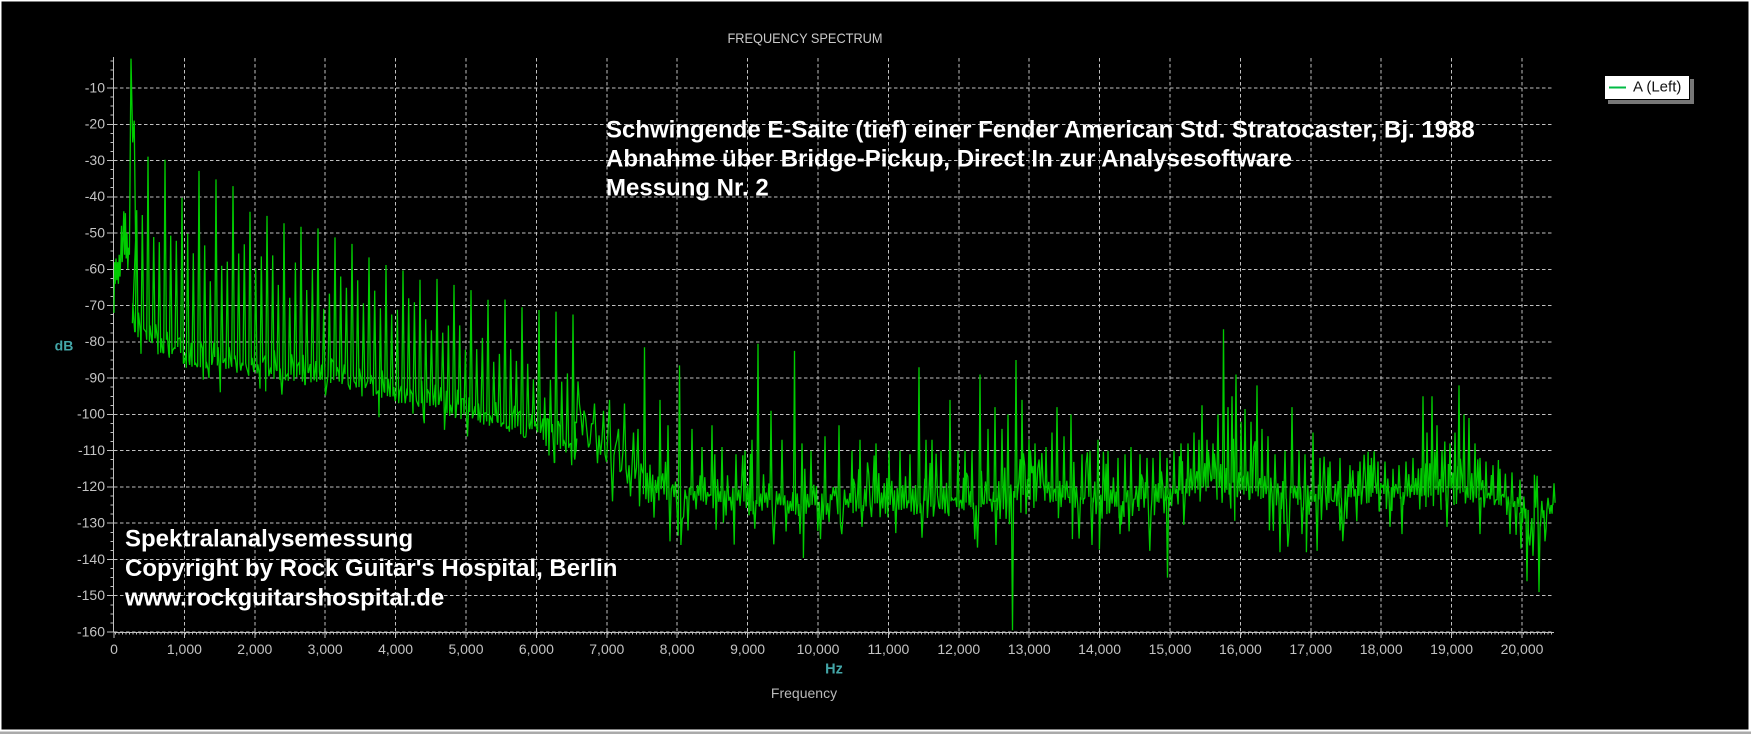 The height and width of the screenshot is (734, 1751). Describe the element at coordinates (254, 649) in the screenshot. I see `svg-text: 2,000` at that location.